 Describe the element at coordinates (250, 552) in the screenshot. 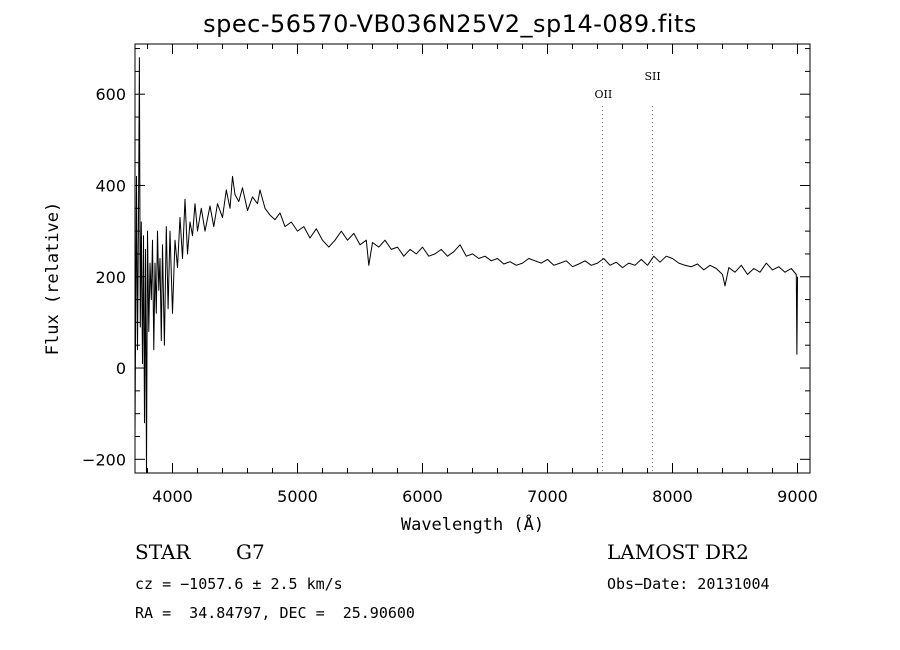

I see `spectral-class: G7` at that location.